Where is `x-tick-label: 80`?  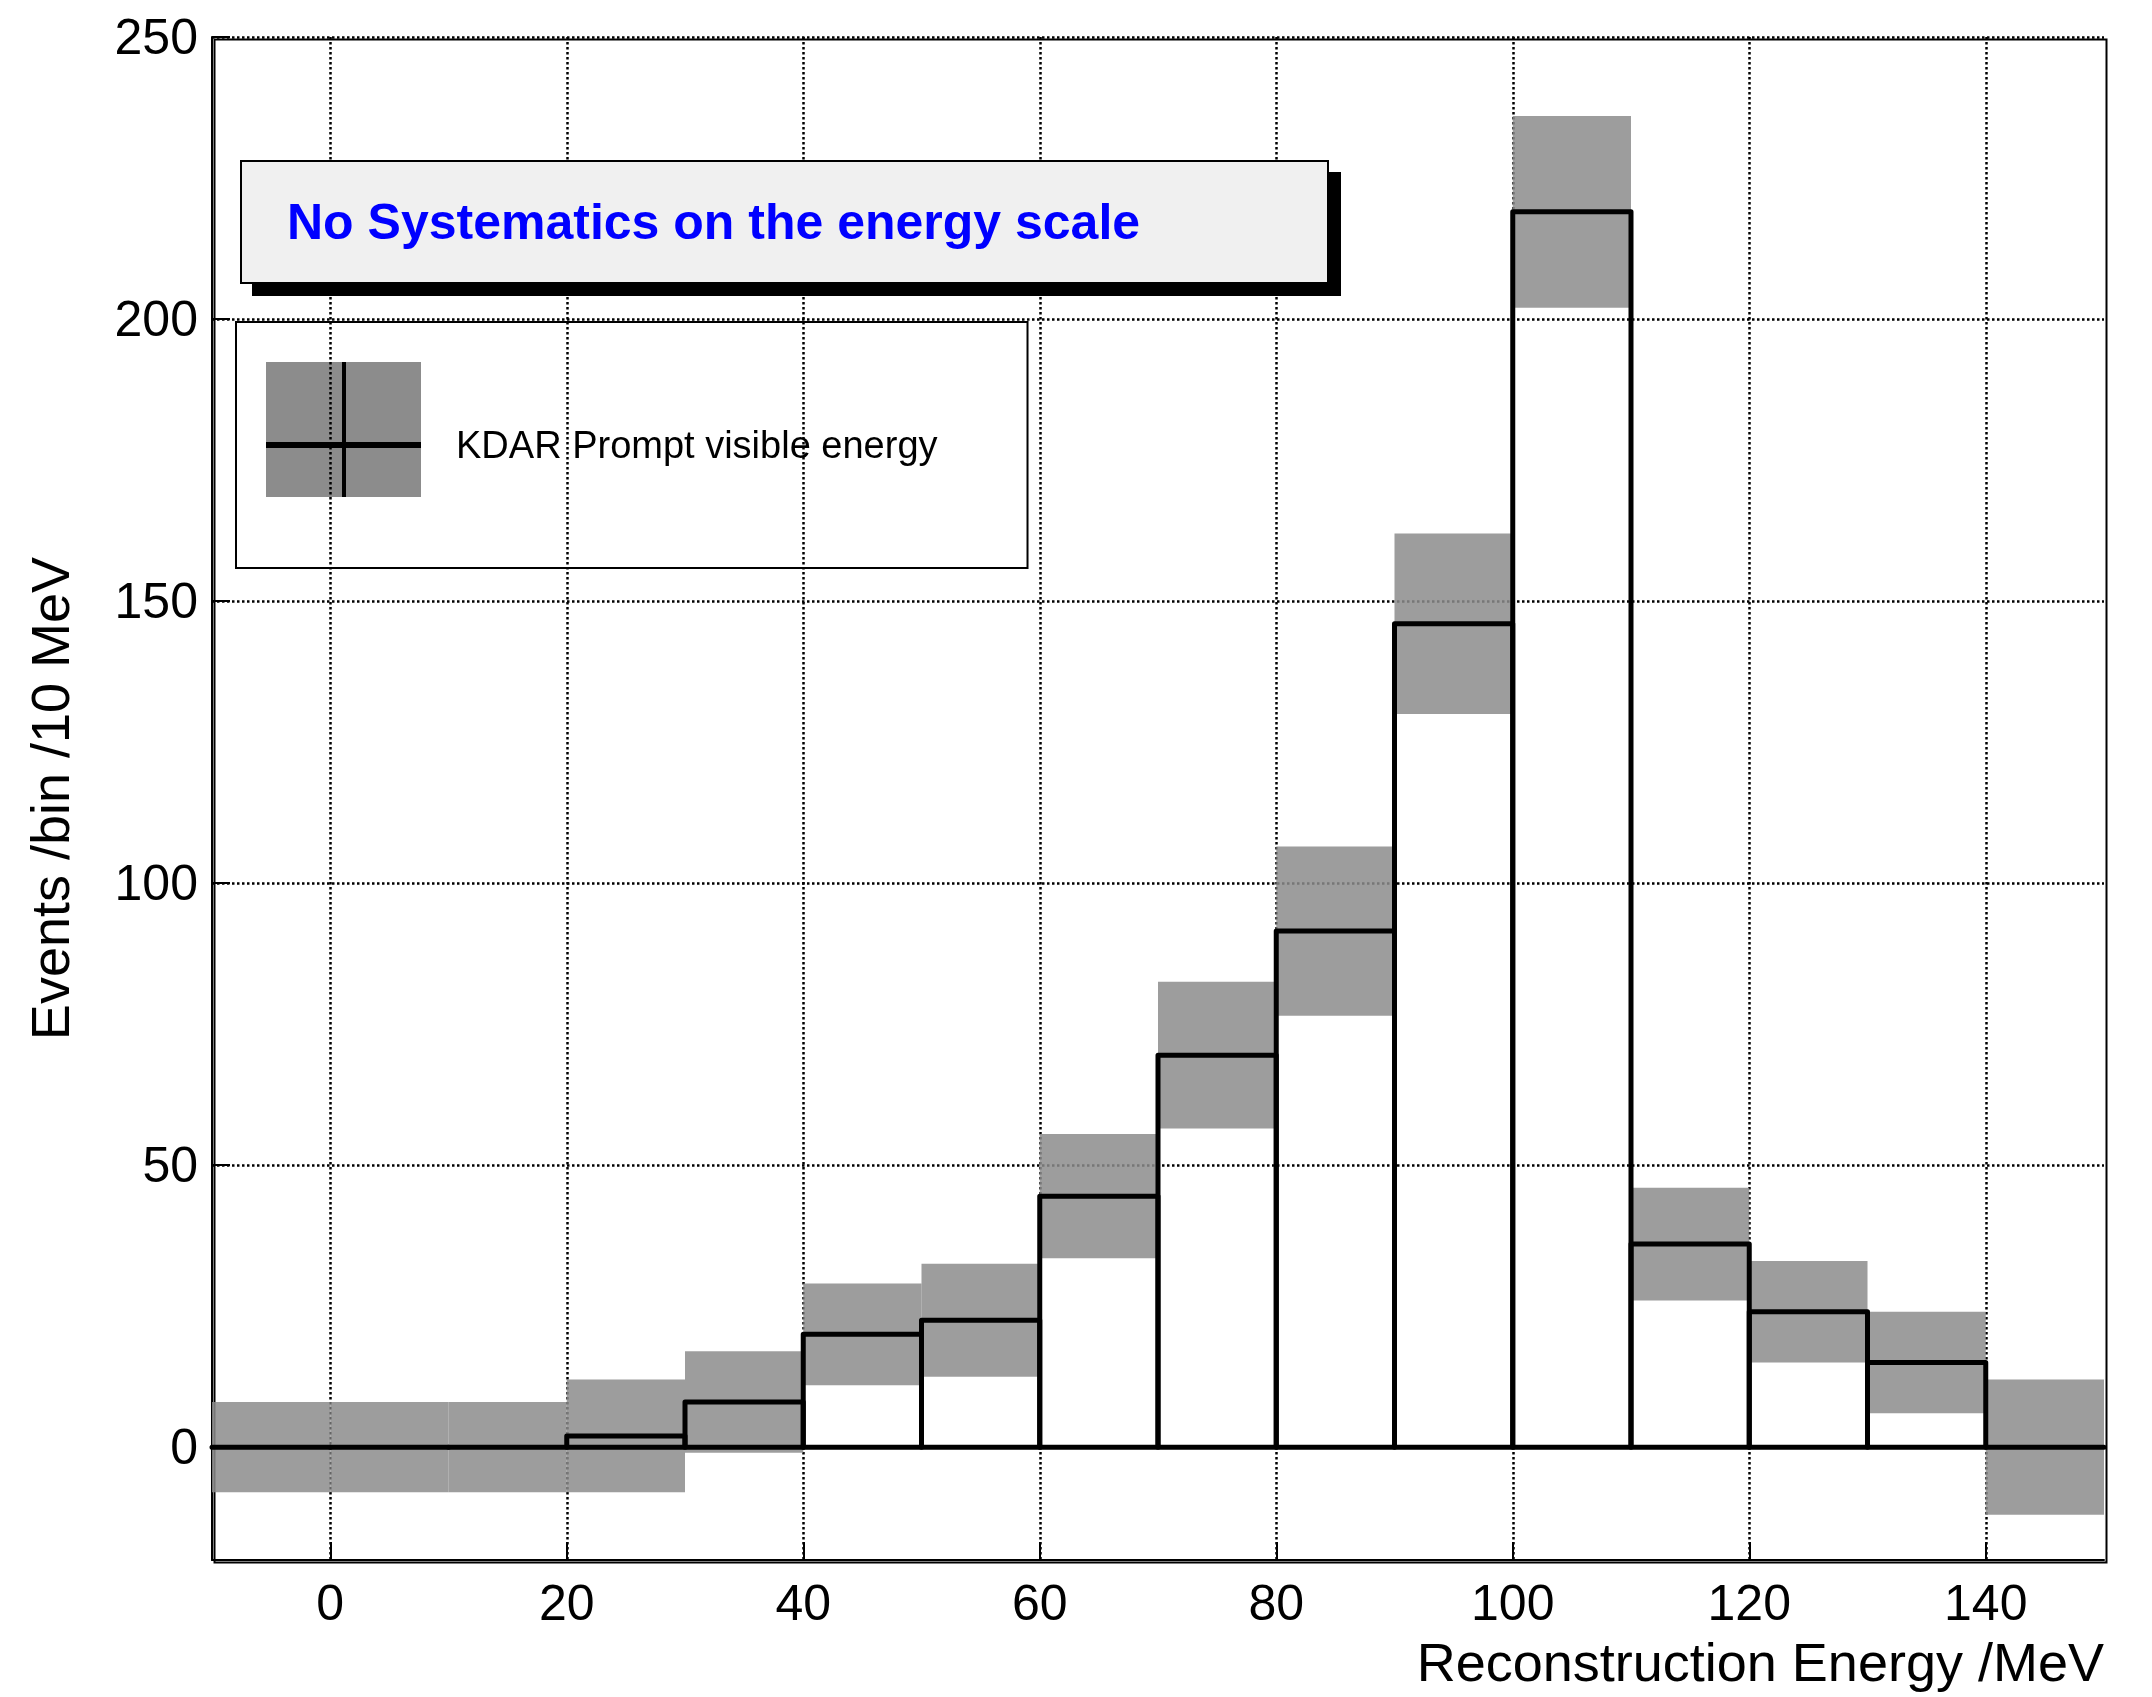
x-tick-label: 80 is located at coordinates (1276, 1603).